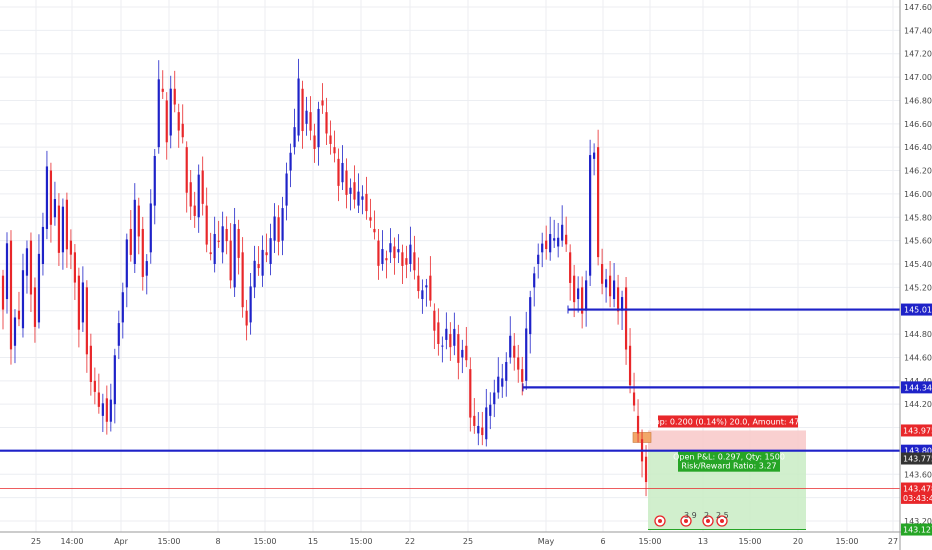 The width and height of the screenshot is (932, 550). I want to click on price-badge-label: 143.975, so click(917, 430).